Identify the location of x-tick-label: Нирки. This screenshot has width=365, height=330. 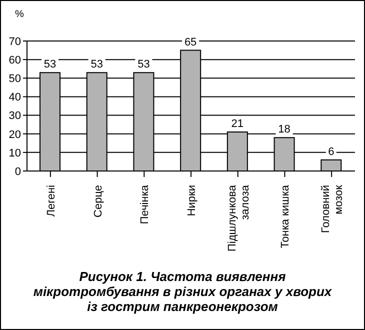
(192, 200).